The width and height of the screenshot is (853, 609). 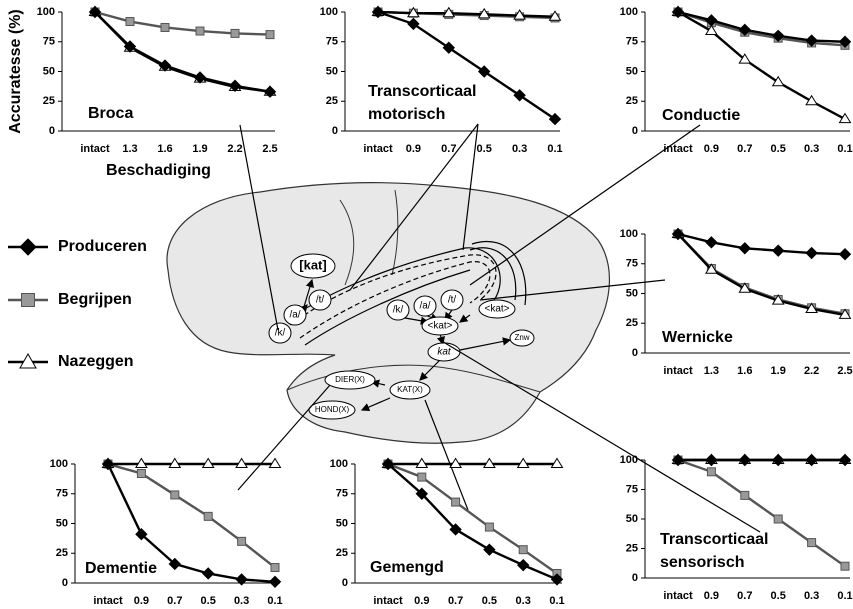 What do you see at coordinates (269, 149) in the screenshot?
I see `x-tick-label: 2.5` at bounding box center [269, 149].